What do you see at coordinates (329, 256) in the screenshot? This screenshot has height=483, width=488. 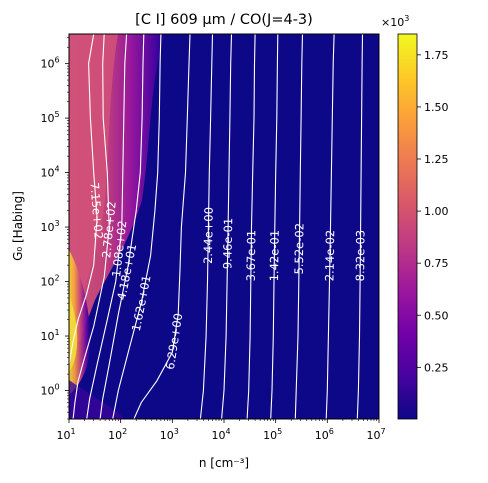 I see `contour-label: 2.14e-02` at bounding box center [329, 256].